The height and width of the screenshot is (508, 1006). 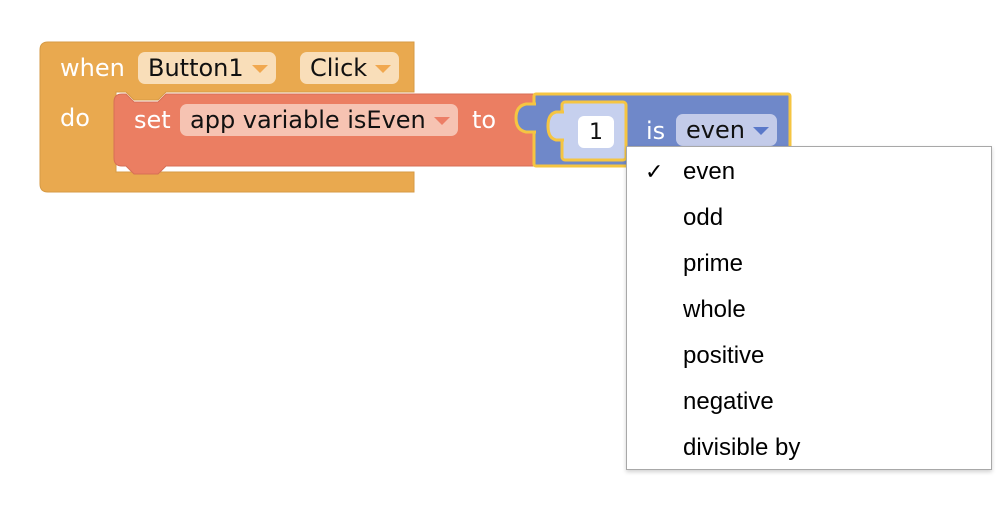 I want to click on property-dropdown: even, so click(x=726, y=130).